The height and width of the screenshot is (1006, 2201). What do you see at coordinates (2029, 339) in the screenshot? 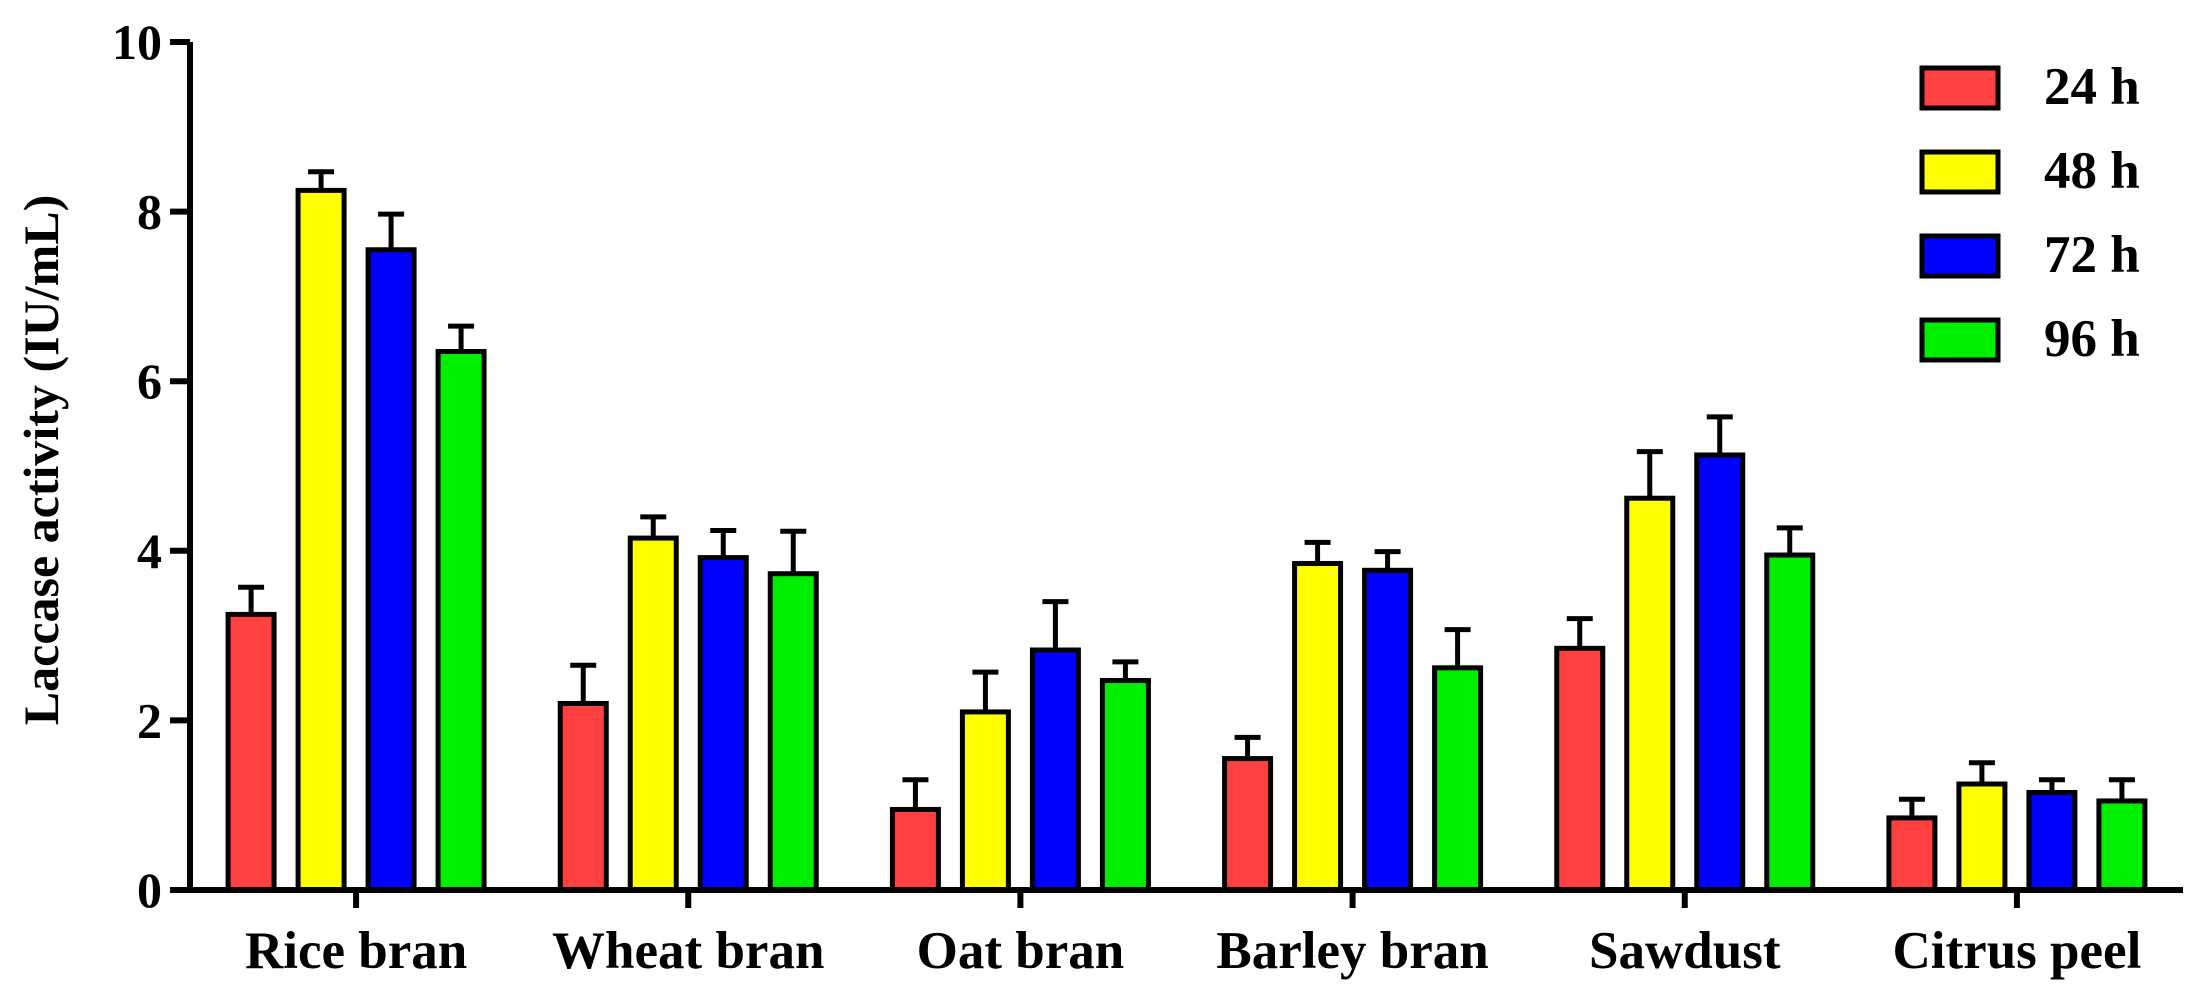
I see `legend-item: 96 h` at bounding box center [2029, 339].